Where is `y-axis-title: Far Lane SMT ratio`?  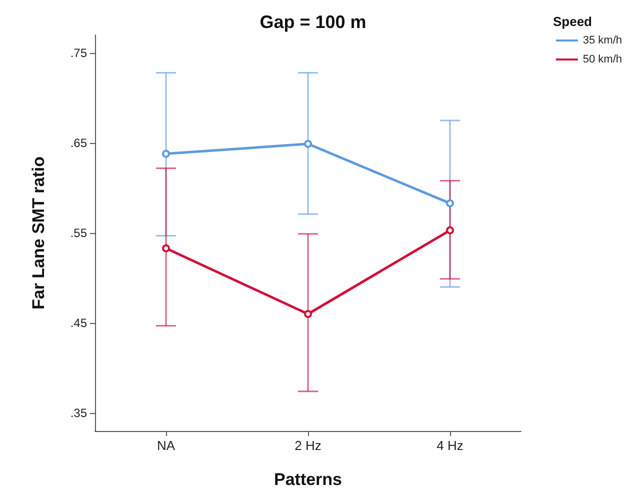
y-axis-title: Far Lane SMT ratio is located at coordinates (38, 233).